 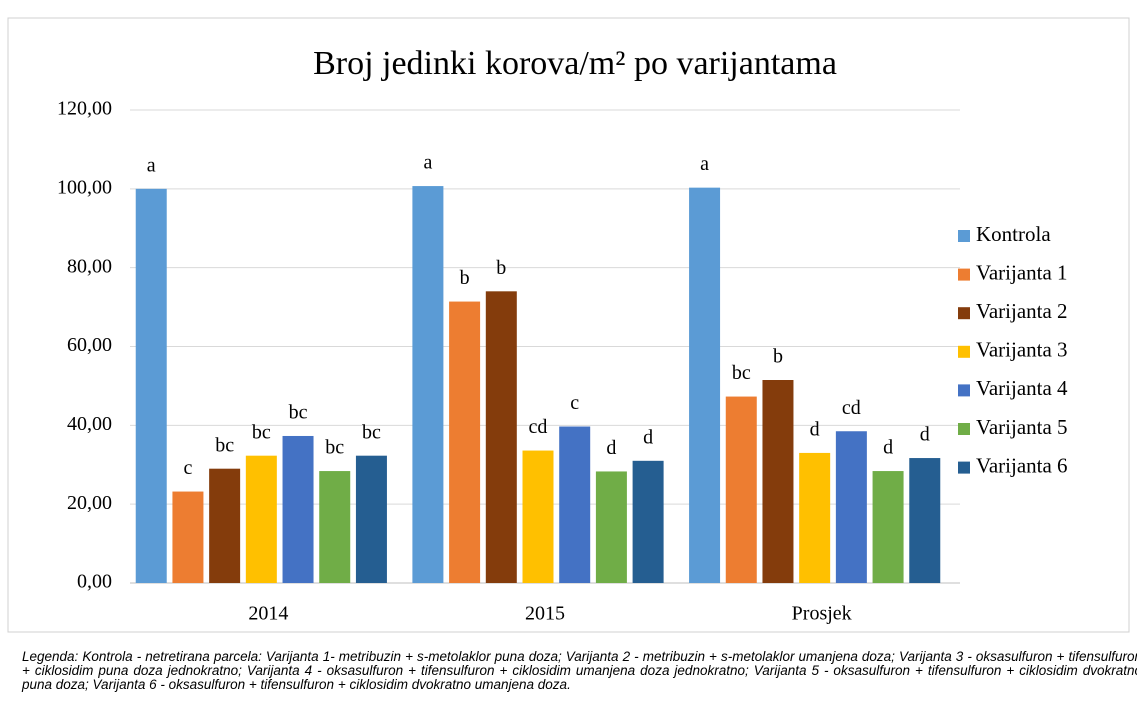 What do you see at coordinates (1022, 427) in the screenshot?
I see `legend-label: Varijanta 5` at bounding box center [1022, 427].